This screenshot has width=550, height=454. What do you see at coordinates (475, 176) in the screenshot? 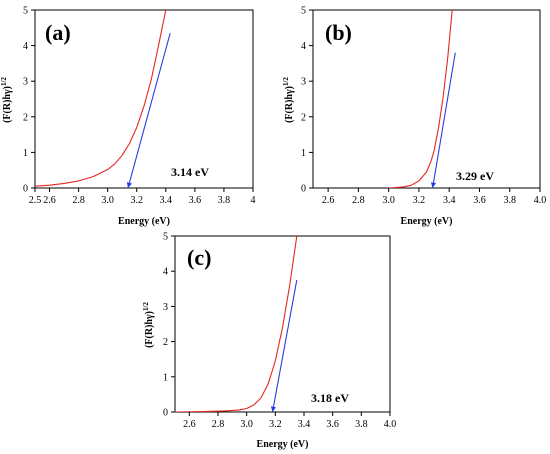
I see `band-gap-label: 3.29 eV` at bounding box center [475, 176].